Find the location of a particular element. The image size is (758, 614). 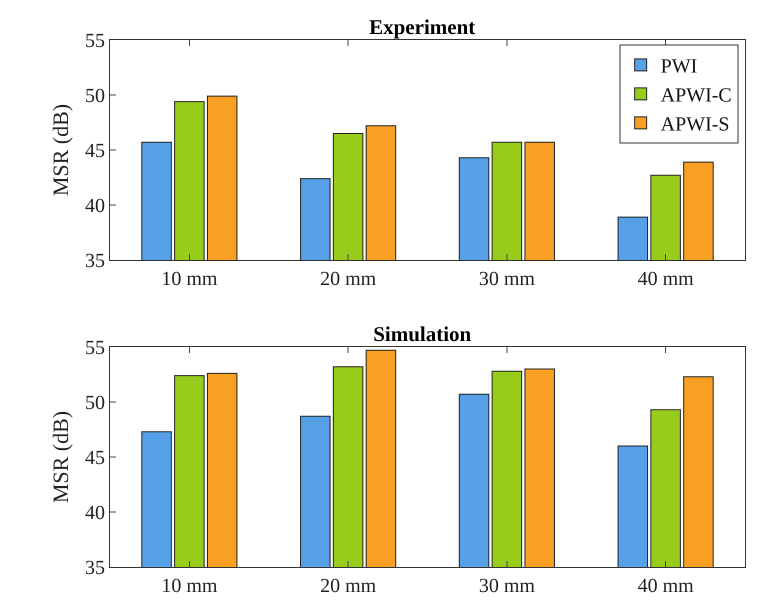

legend-label: APWI-S is located at coordinates (695, 125).